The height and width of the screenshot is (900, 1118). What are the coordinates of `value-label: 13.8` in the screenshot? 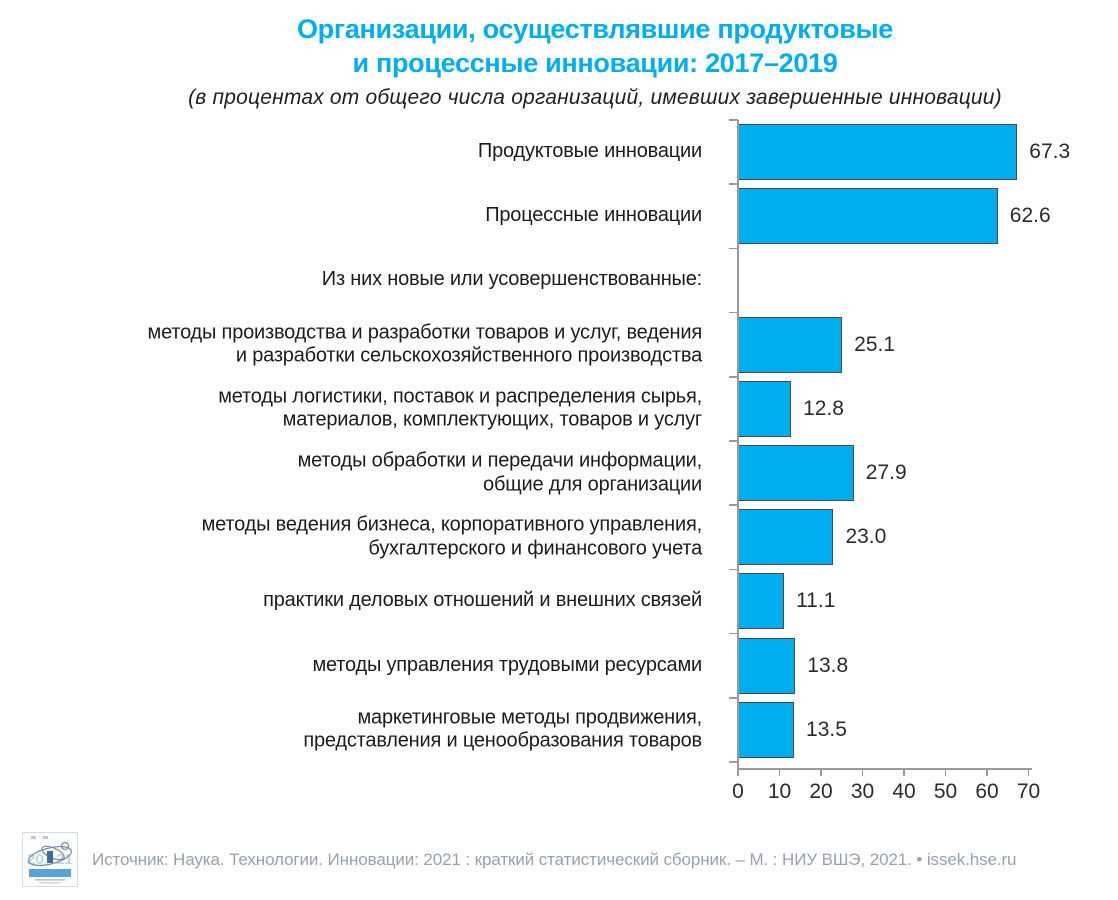 It's located at (828, 665).